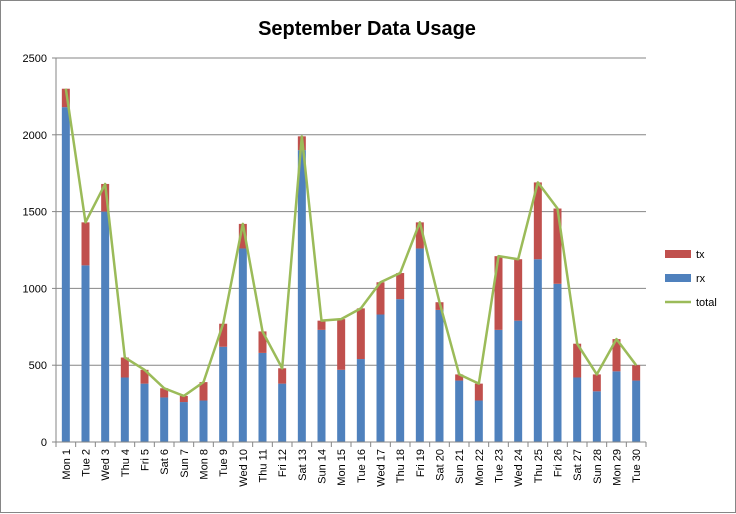 The width and height of the screenshot is (736, 514). What do you see at coordinates (165, 462) in the screenshot?
I see `x-tick-label: Sat 6` at bounding box center [165, 462].